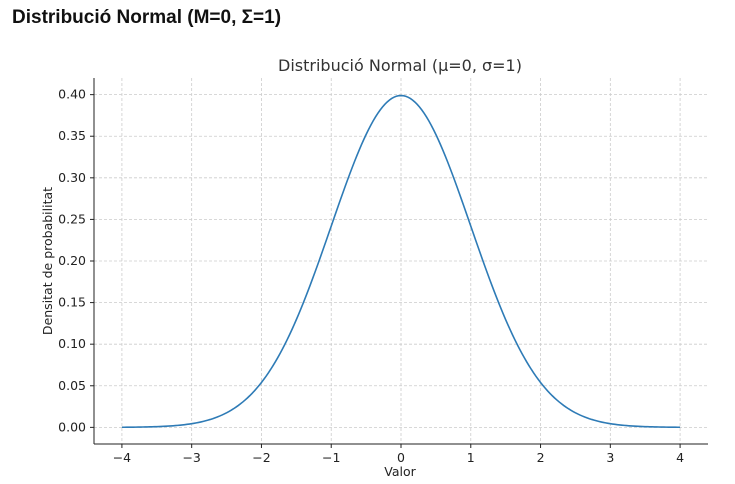 Image resolution: width=735 pixels, height=484 pixels. Describe the element at coordinates (72, 218) in the screenshot. I see `y-tick-label: 0.25` at that location.